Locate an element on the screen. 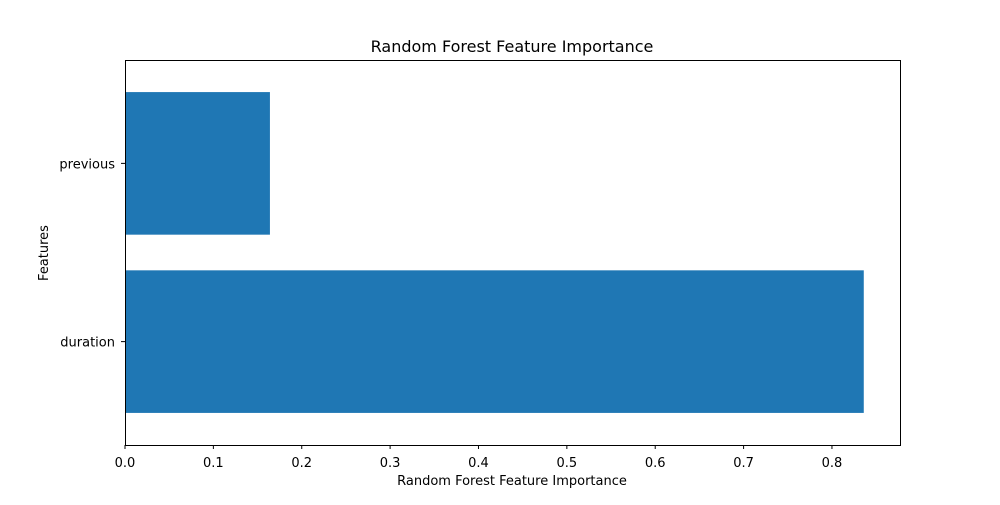  x-tick-label: 0.1 is located at coordinates (213, 463).